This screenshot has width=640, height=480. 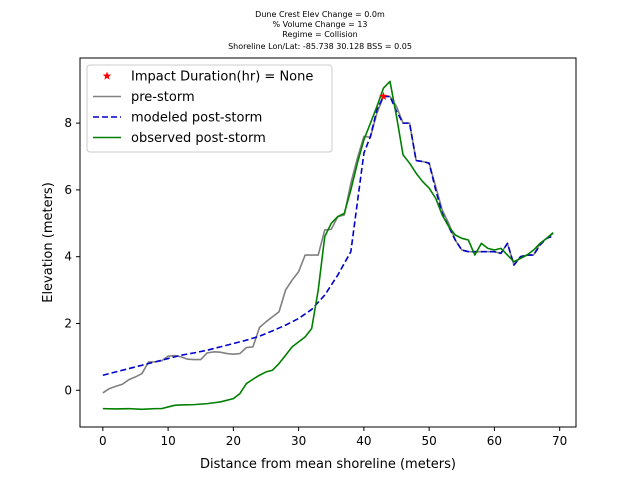 What do you see at coordinates (167, 441) in the screenshot?
I see `x-tick-label: 10` at bounding box center [167, 441].